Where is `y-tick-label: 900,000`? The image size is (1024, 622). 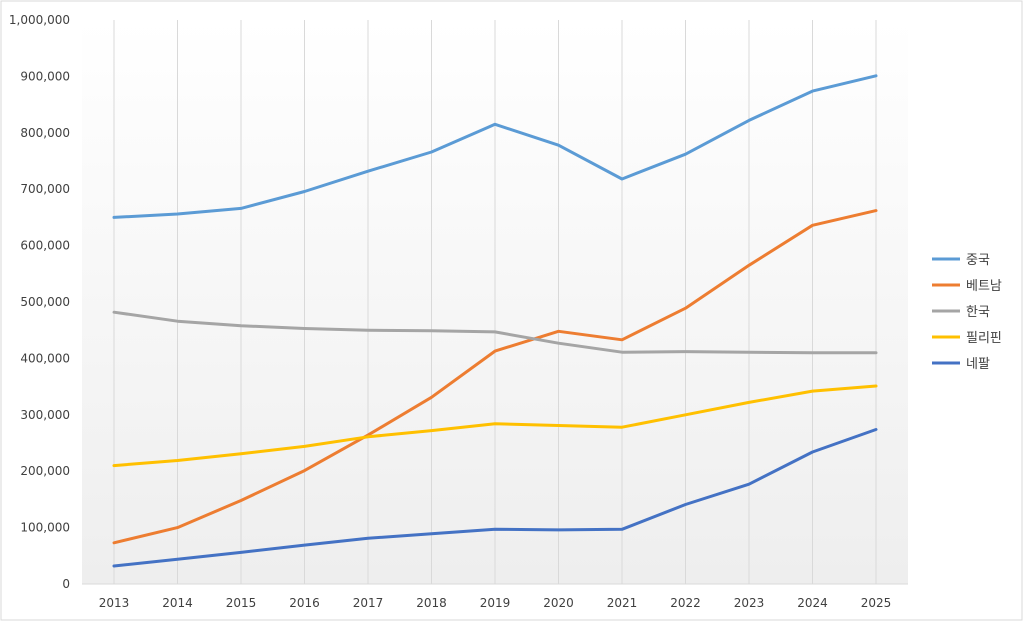 y-tick-label: 900,000 is located at coordinates (45, 76).